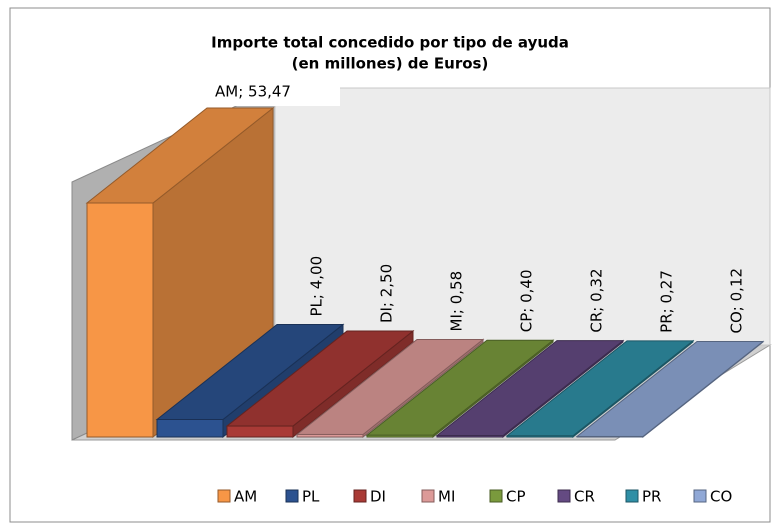  I want to click on data-label: AM; 53,47, so click(253, 92).